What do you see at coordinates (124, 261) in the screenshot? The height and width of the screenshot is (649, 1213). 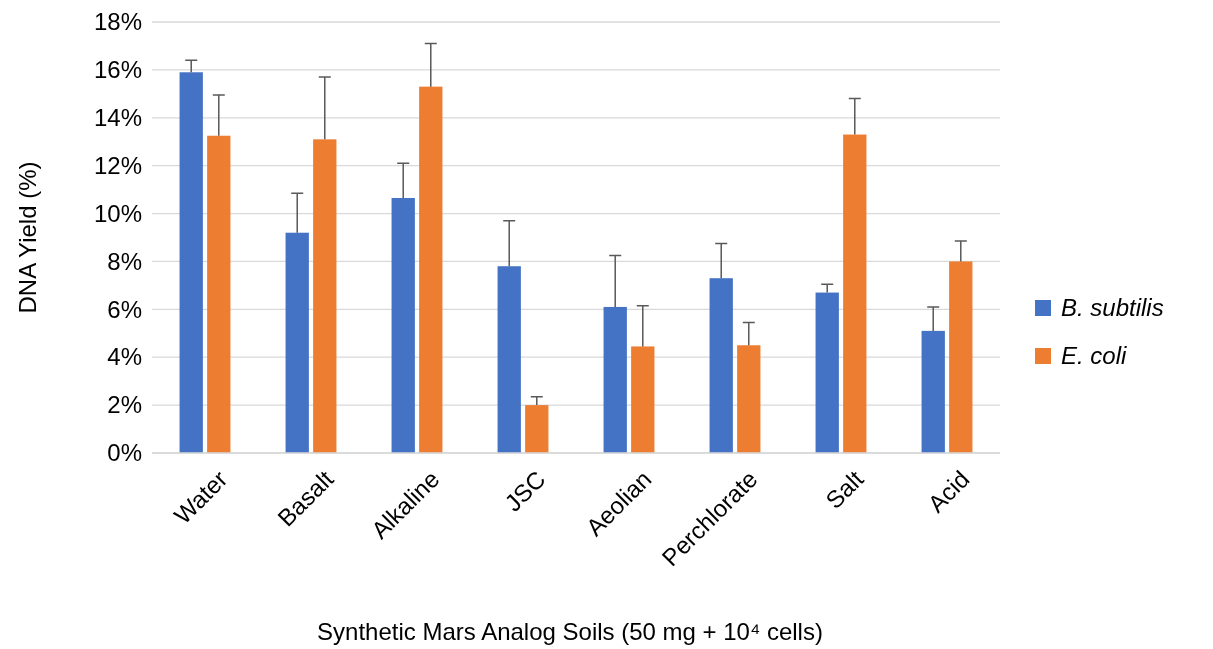 I see `y-tick-label: 8%` at bounding box center [124, 261].